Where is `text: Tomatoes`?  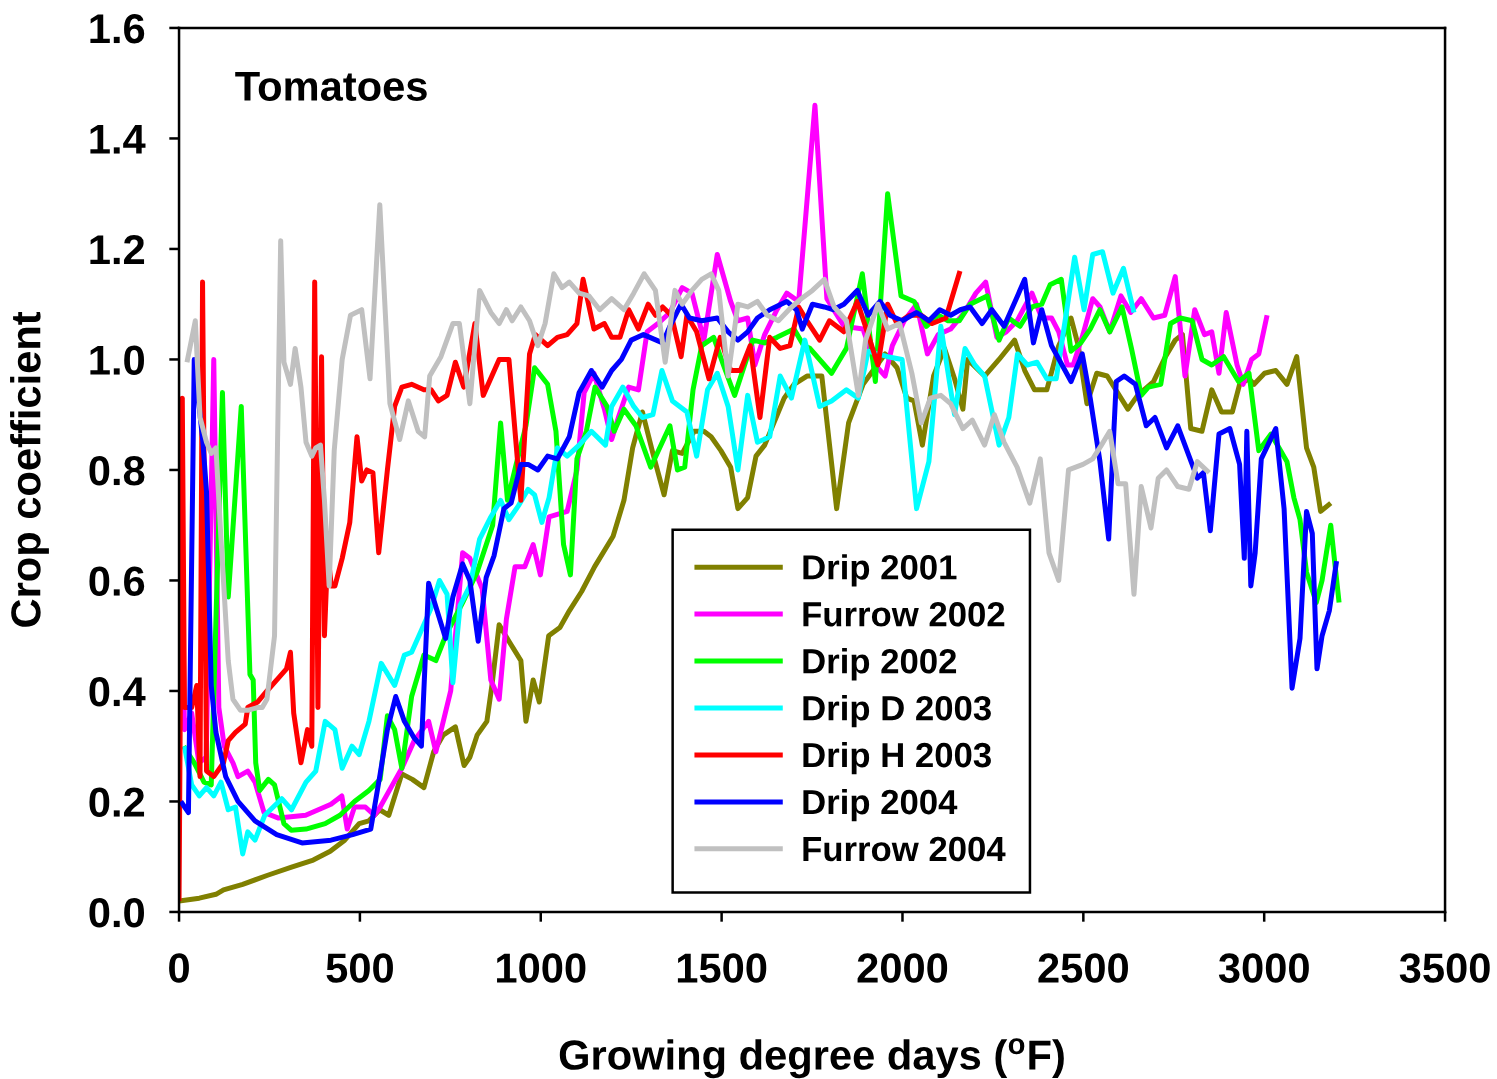 text: Tomatoes is located at coordinates (331, 86).